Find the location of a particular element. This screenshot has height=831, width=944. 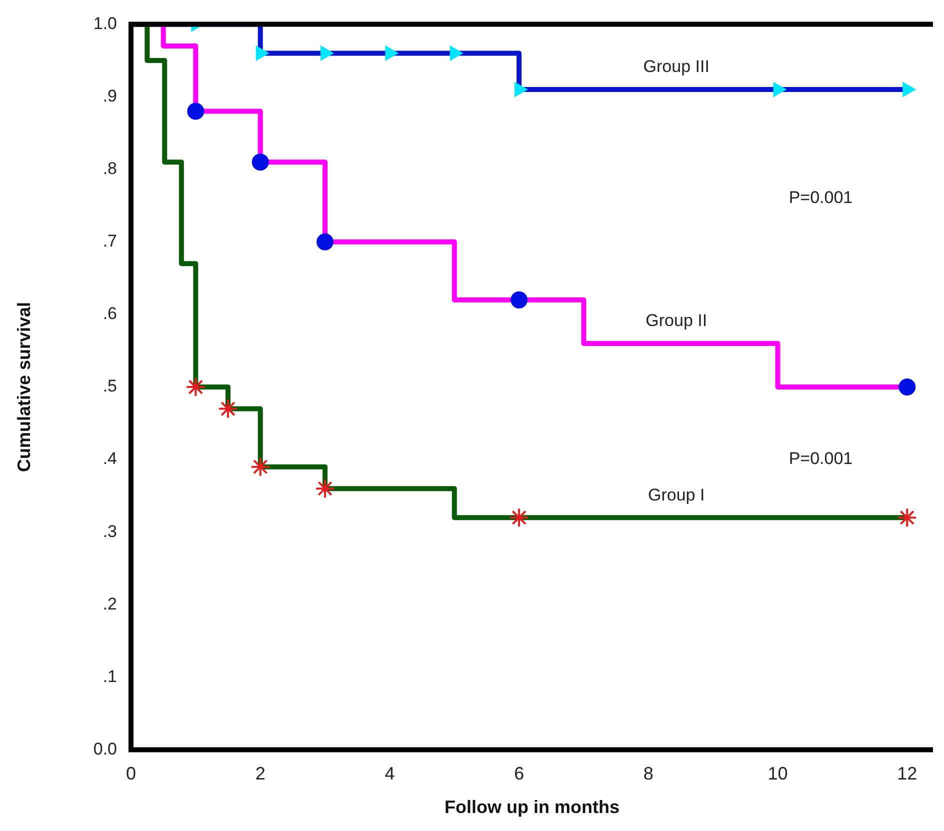

x-tick-label: 2 is located at coordinates (260, 774).